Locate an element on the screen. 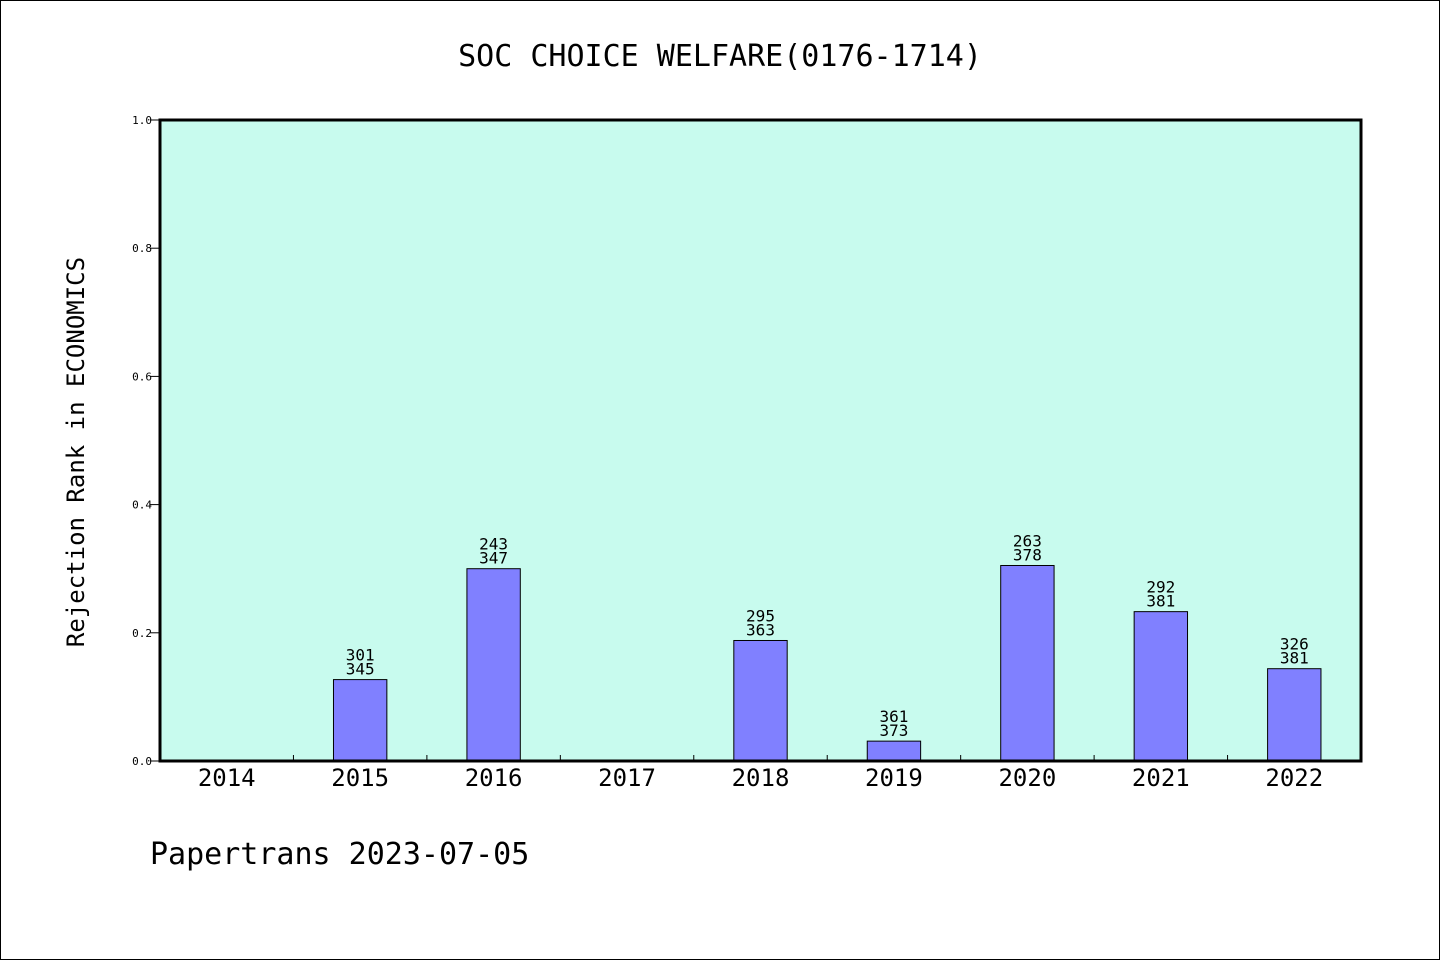  x-tick-label: 2019 is located at coordinates (894, 778).